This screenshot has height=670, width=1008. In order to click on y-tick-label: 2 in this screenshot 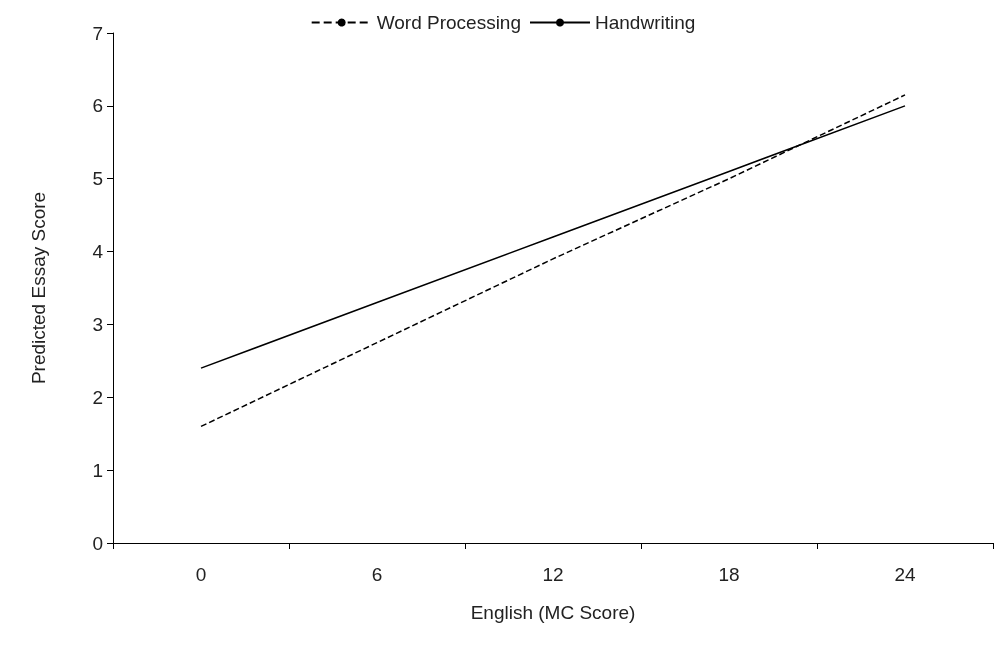, I will do `click(97, 397)`.